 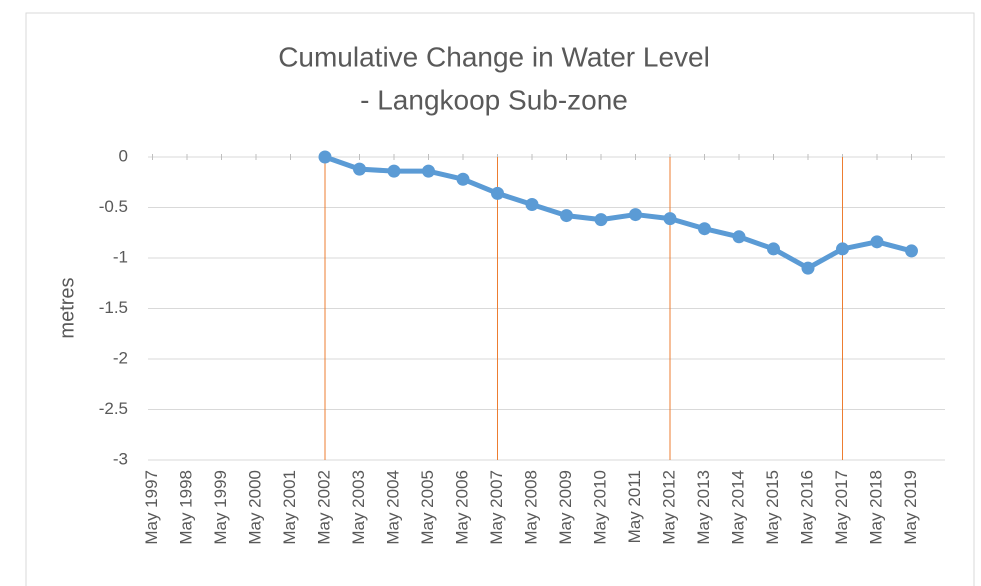 I want to click on y-tick-label: -2, so click(x=120, y=357).